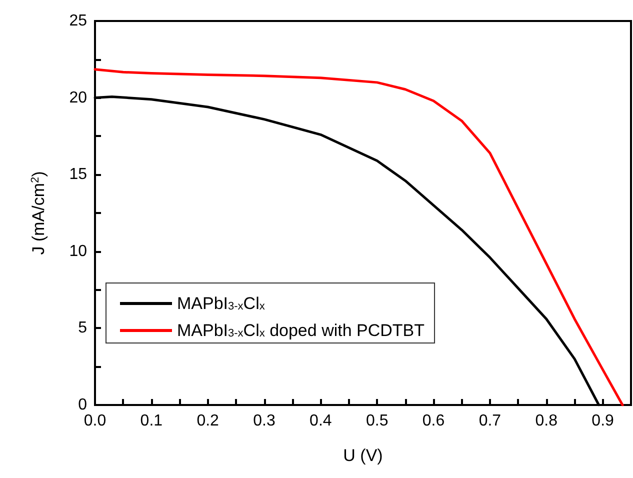 The height and width of the screenshot is (478, 633). Describe the element at coordinates (301, 330) in the screenshot. I see `legend-label: MAPbI3-xClx doped with PCDTBT` at that location.